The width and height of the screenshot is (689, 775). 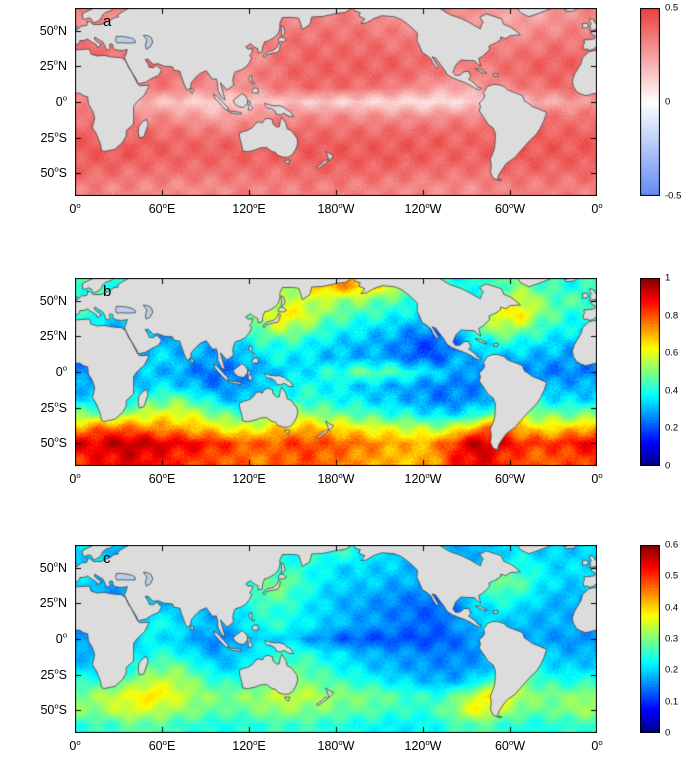 I want to click on panel-a-colorbar-canvas, so click(x=650, y=102).